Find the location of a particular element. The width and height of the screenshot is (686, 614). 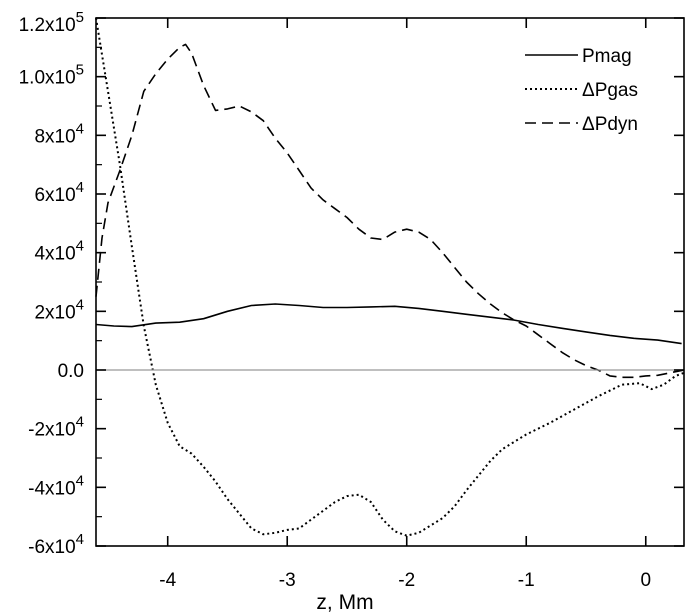

legend-label: ΔPgas is located at coordinates (610, 90).